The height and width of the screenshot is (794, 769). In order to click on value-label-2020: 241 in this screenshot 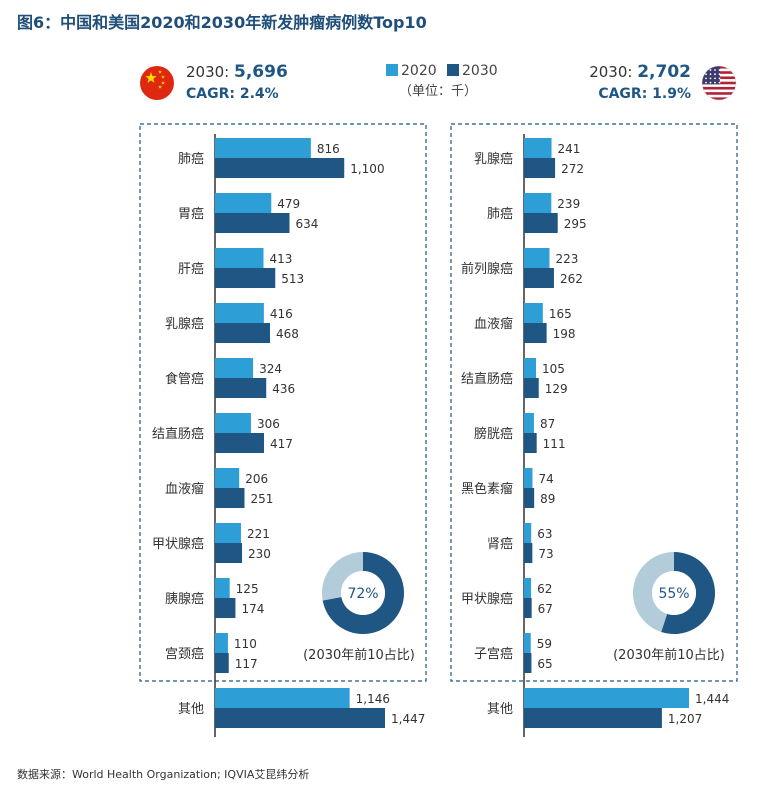, I will do `click(569, 149)`.